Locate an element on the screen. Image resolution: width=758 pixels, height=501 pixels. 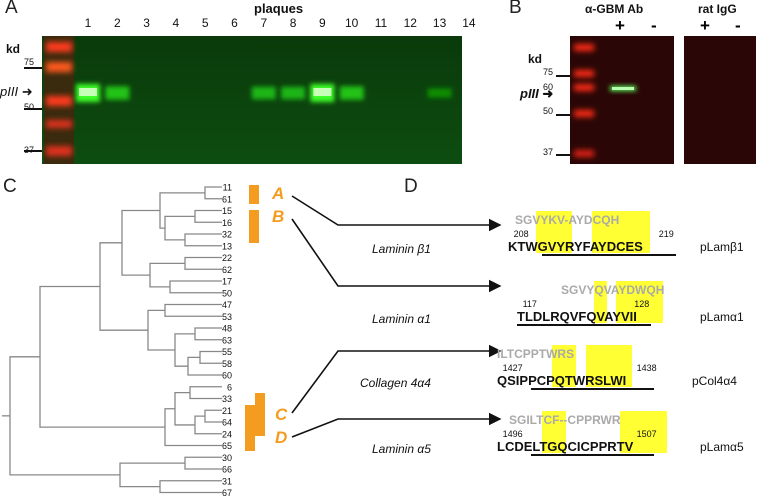
protein-sequence: QSIPPCPQTWRSLWI is located at coordinates (562, 380).